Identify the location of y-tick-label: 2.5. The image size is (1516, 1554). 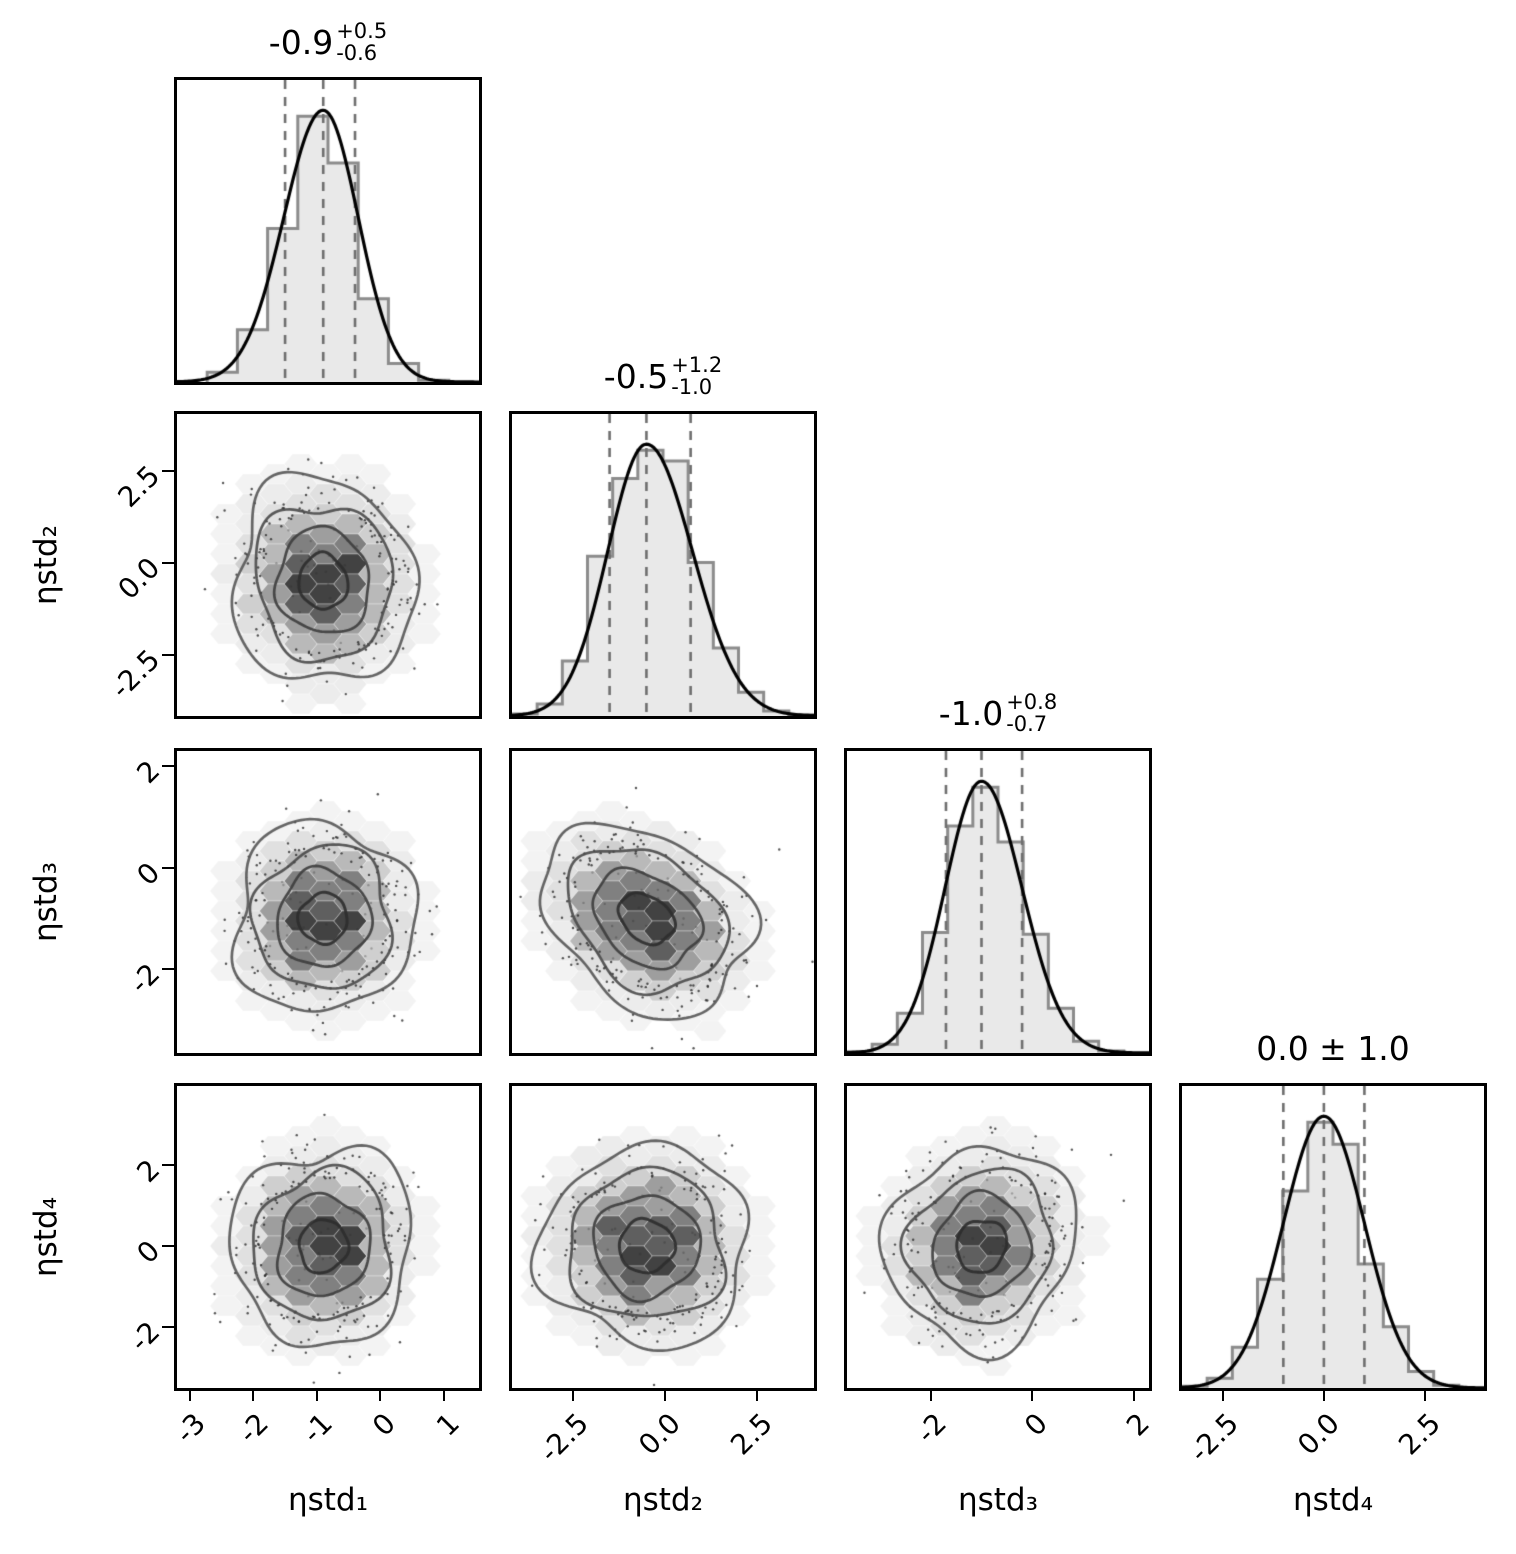
(139, 486).